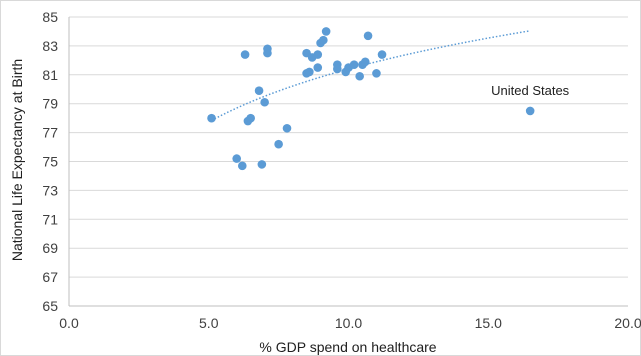  Describe the element at coordinates (50, 277) in the screenshot. I see `y-tick-label: 67` at that location.